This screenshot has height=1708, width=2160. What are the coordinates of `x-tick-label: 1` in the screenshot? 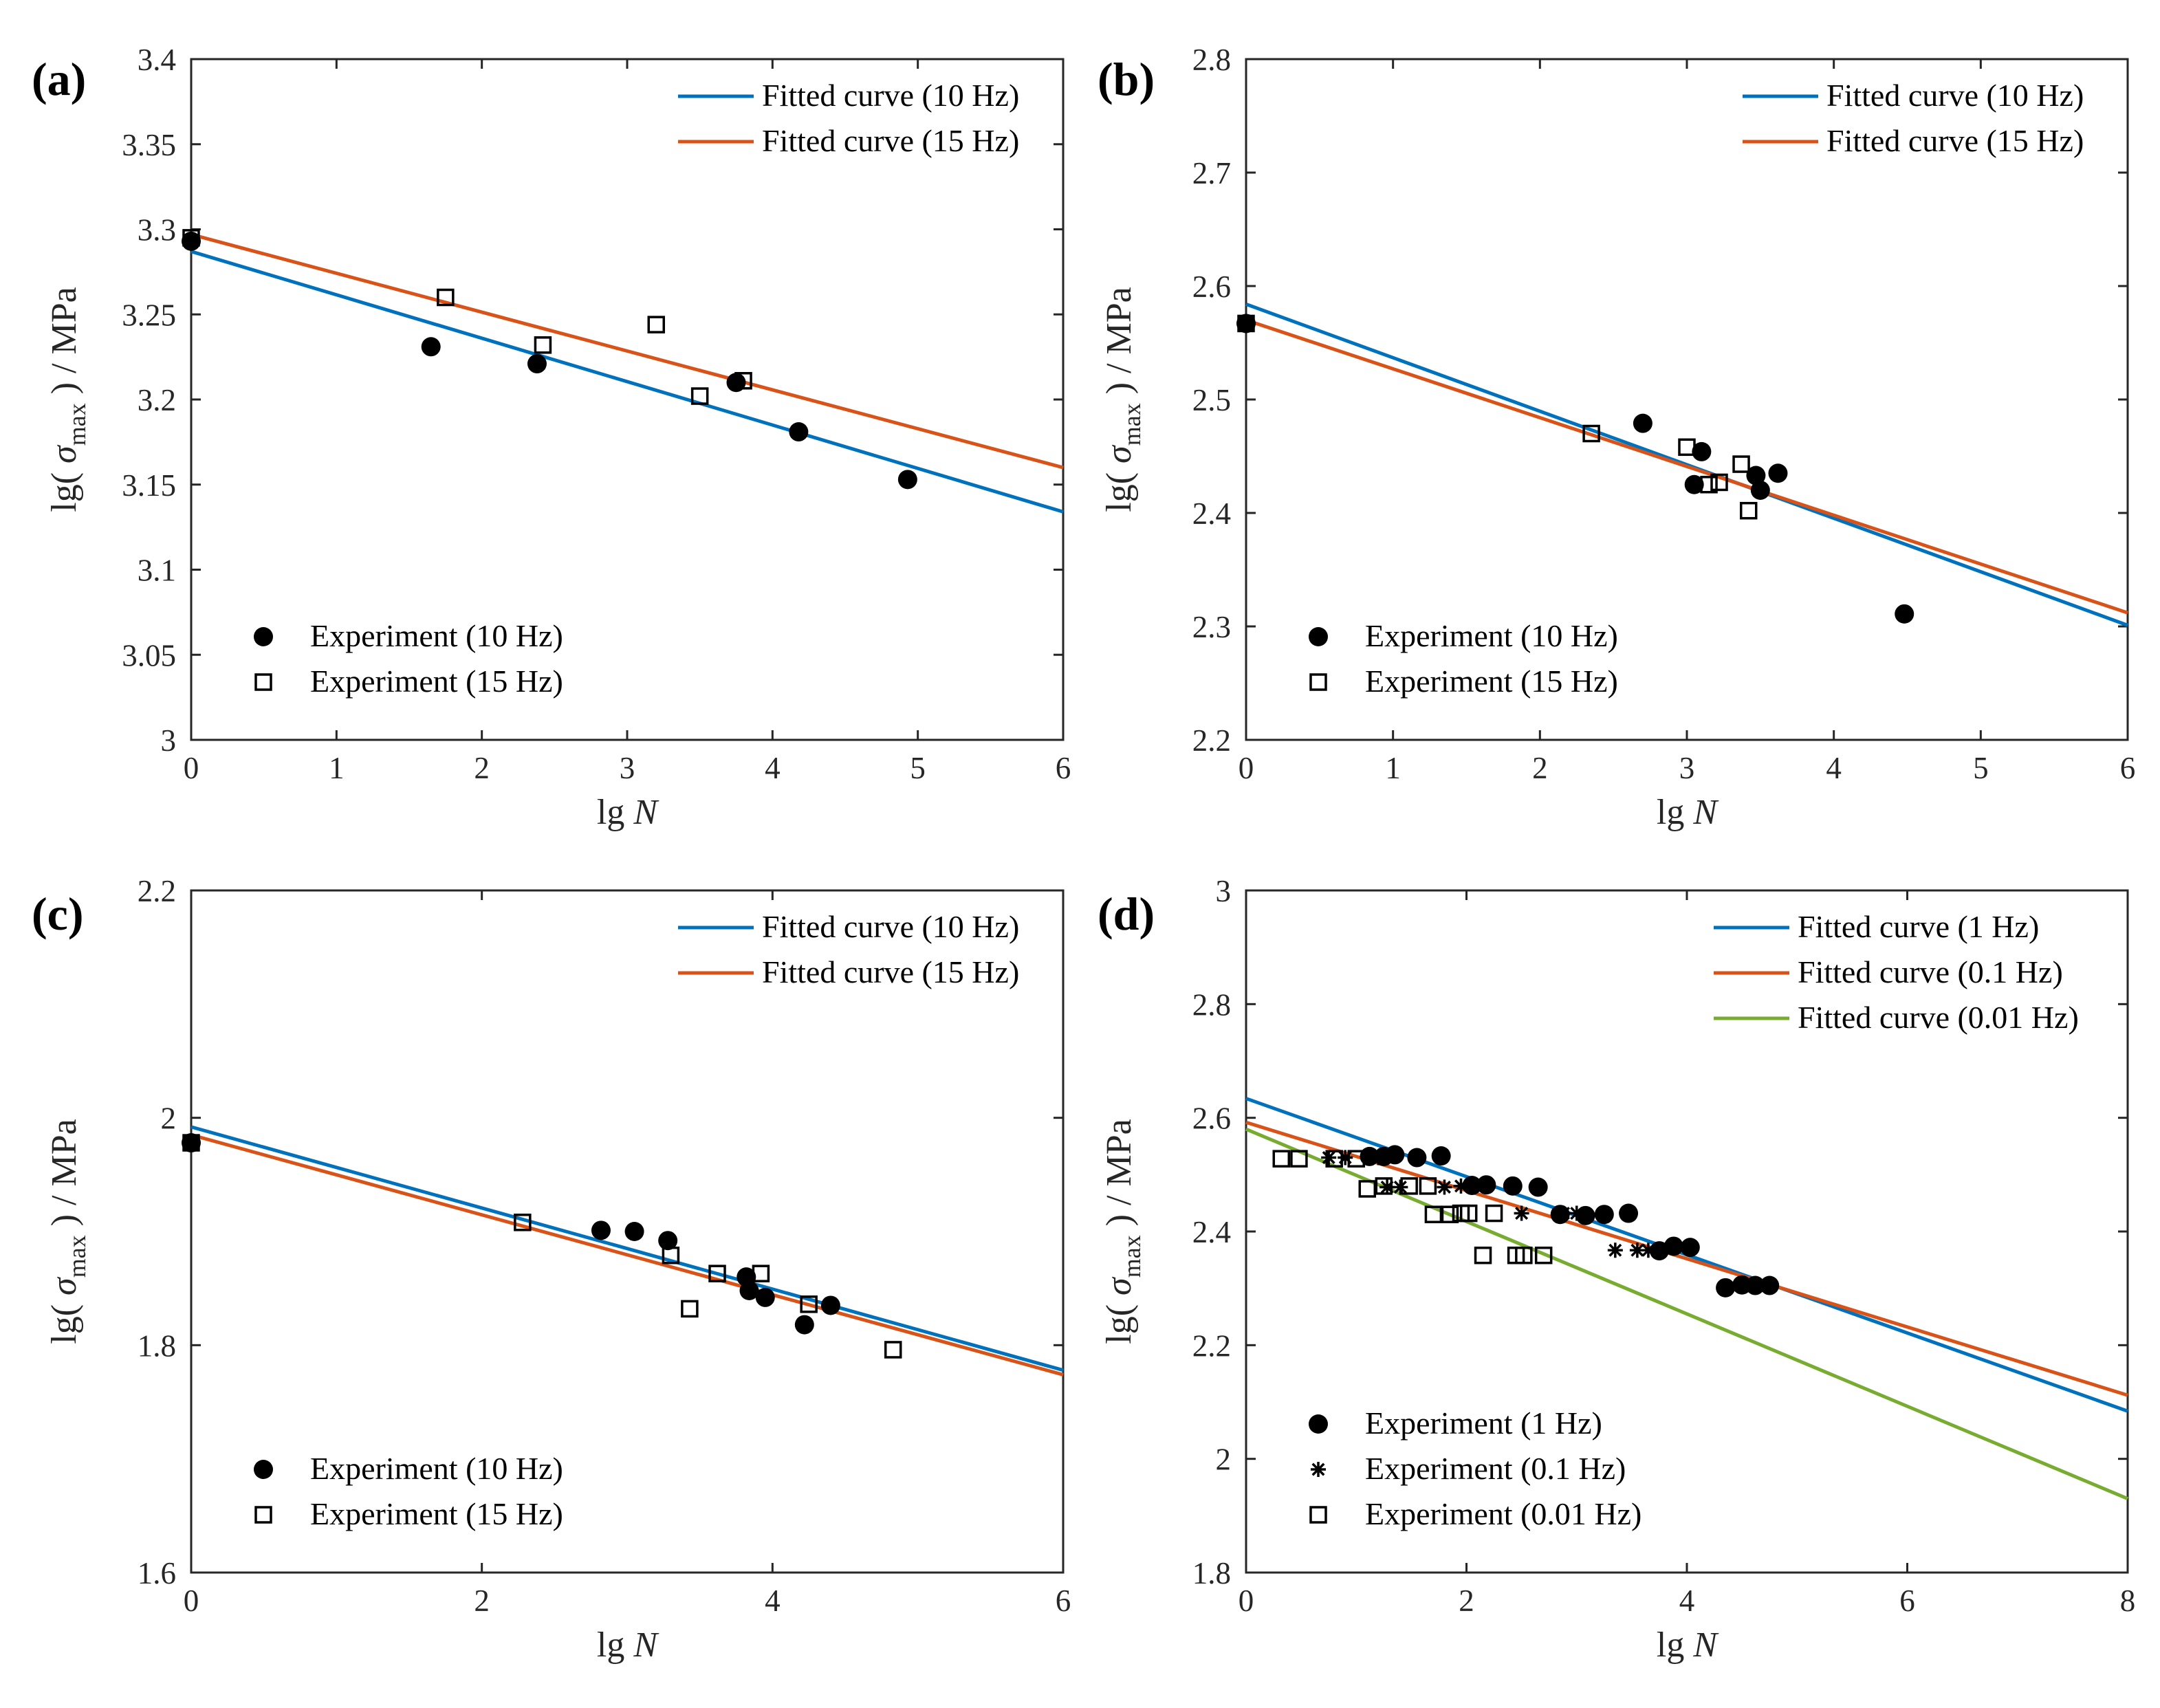 It's located at (1393, 768).